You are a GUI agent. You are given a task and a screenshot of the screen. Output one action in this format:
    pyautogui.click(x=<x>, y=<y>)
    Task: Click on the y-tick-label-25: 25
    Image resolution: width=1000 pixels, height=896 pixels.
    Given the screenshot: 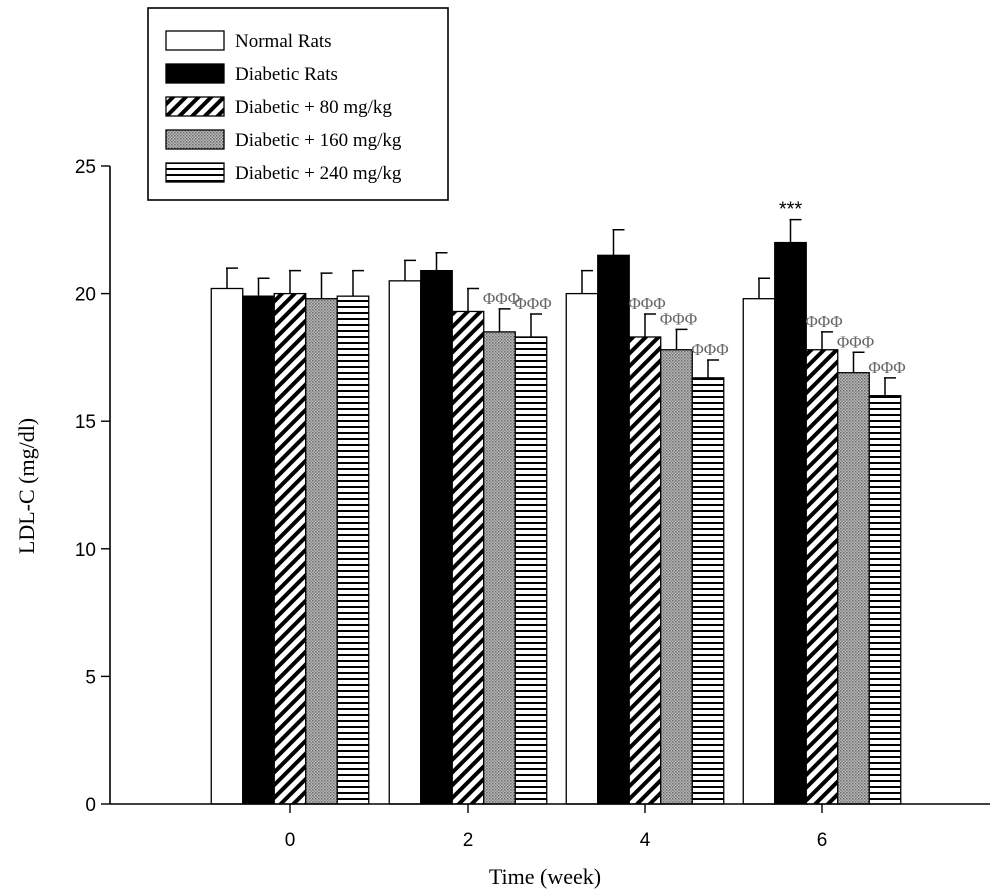 What is the action you would take?
    pyautogui.click(x=85, y=167)
    